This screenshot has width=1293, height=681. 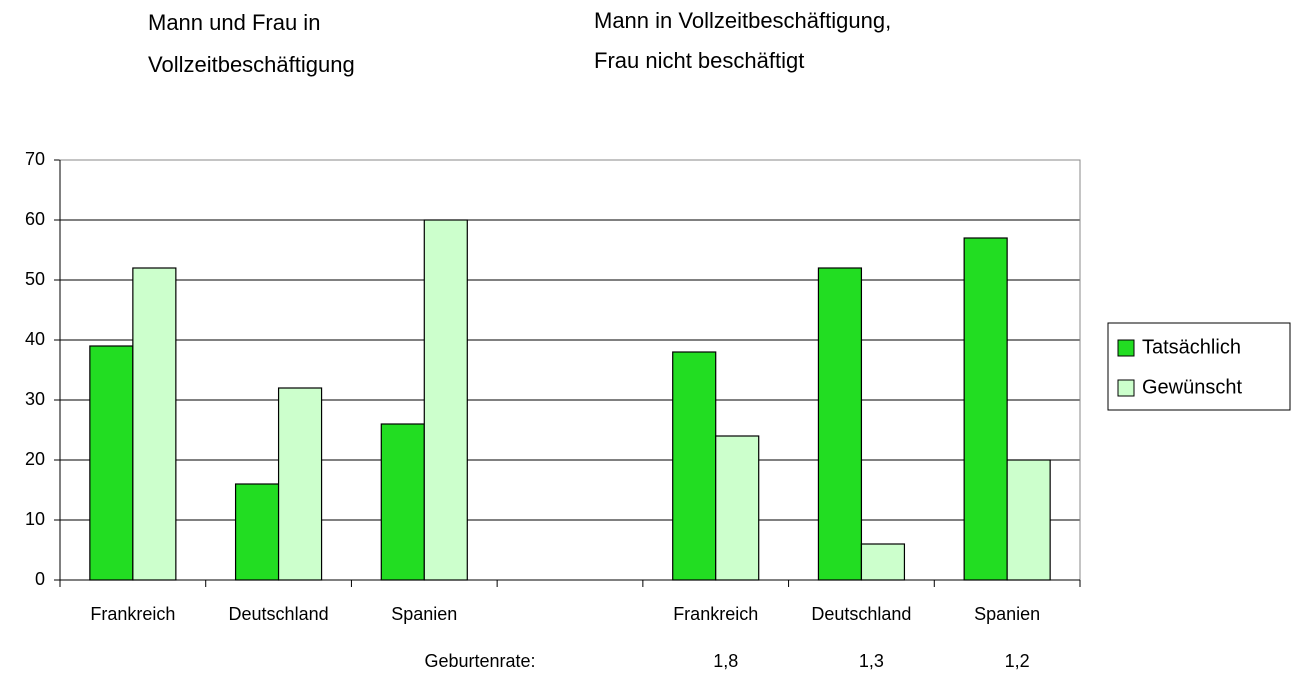 What do you see at coordinates (1192, 387) in the screenshot?
I see `legend-label: Gewünscht` at bounding box center [1192, 387].